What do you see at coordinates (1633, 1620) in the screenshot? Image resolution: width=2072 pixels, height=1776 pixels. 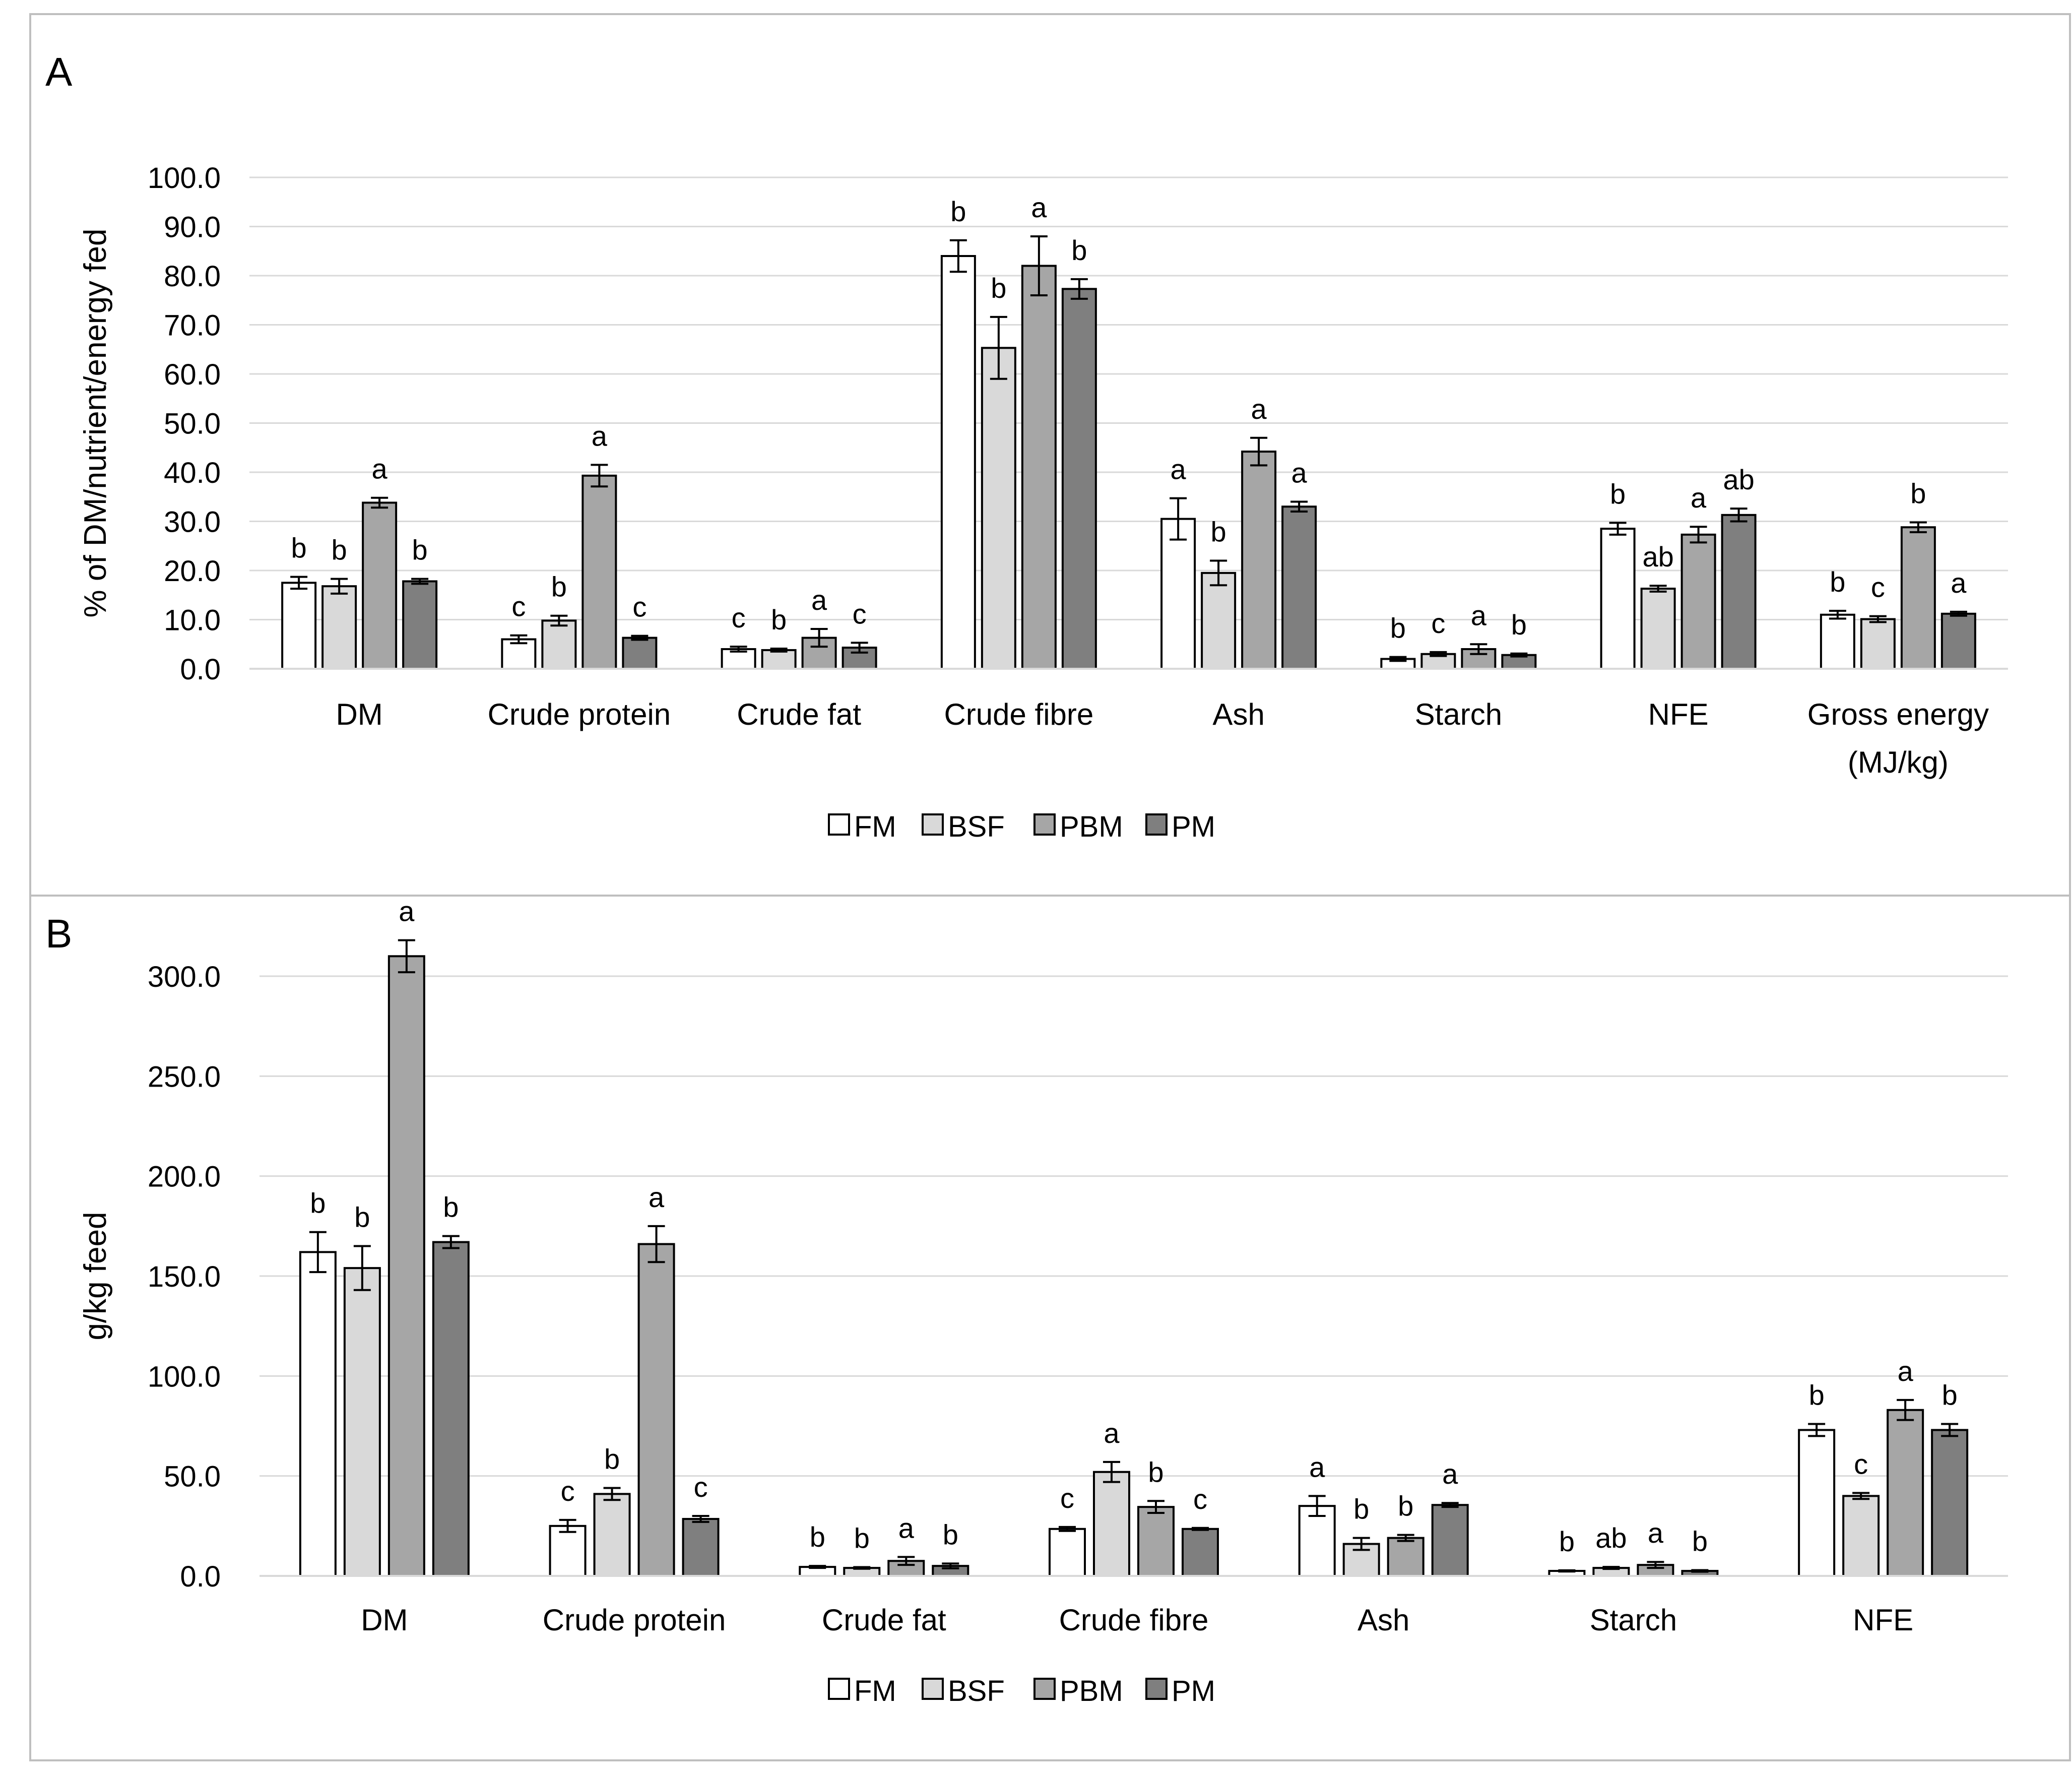 I see `category-label: Starch` at bounding box center [1633, 1620].